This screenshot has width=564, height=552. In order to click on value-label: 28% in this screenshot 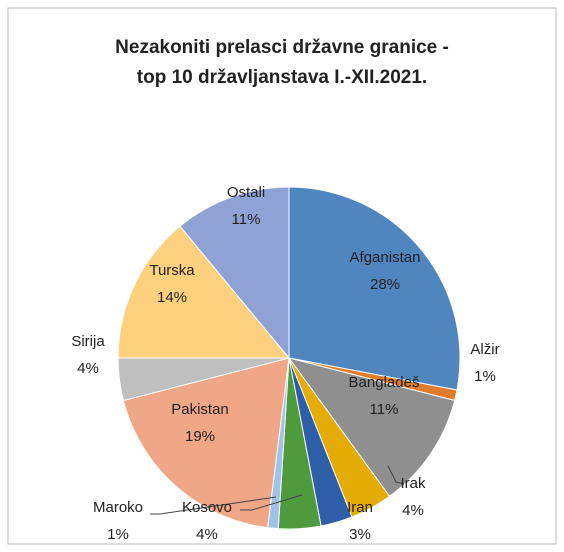, I will do `click(385, 284)`.